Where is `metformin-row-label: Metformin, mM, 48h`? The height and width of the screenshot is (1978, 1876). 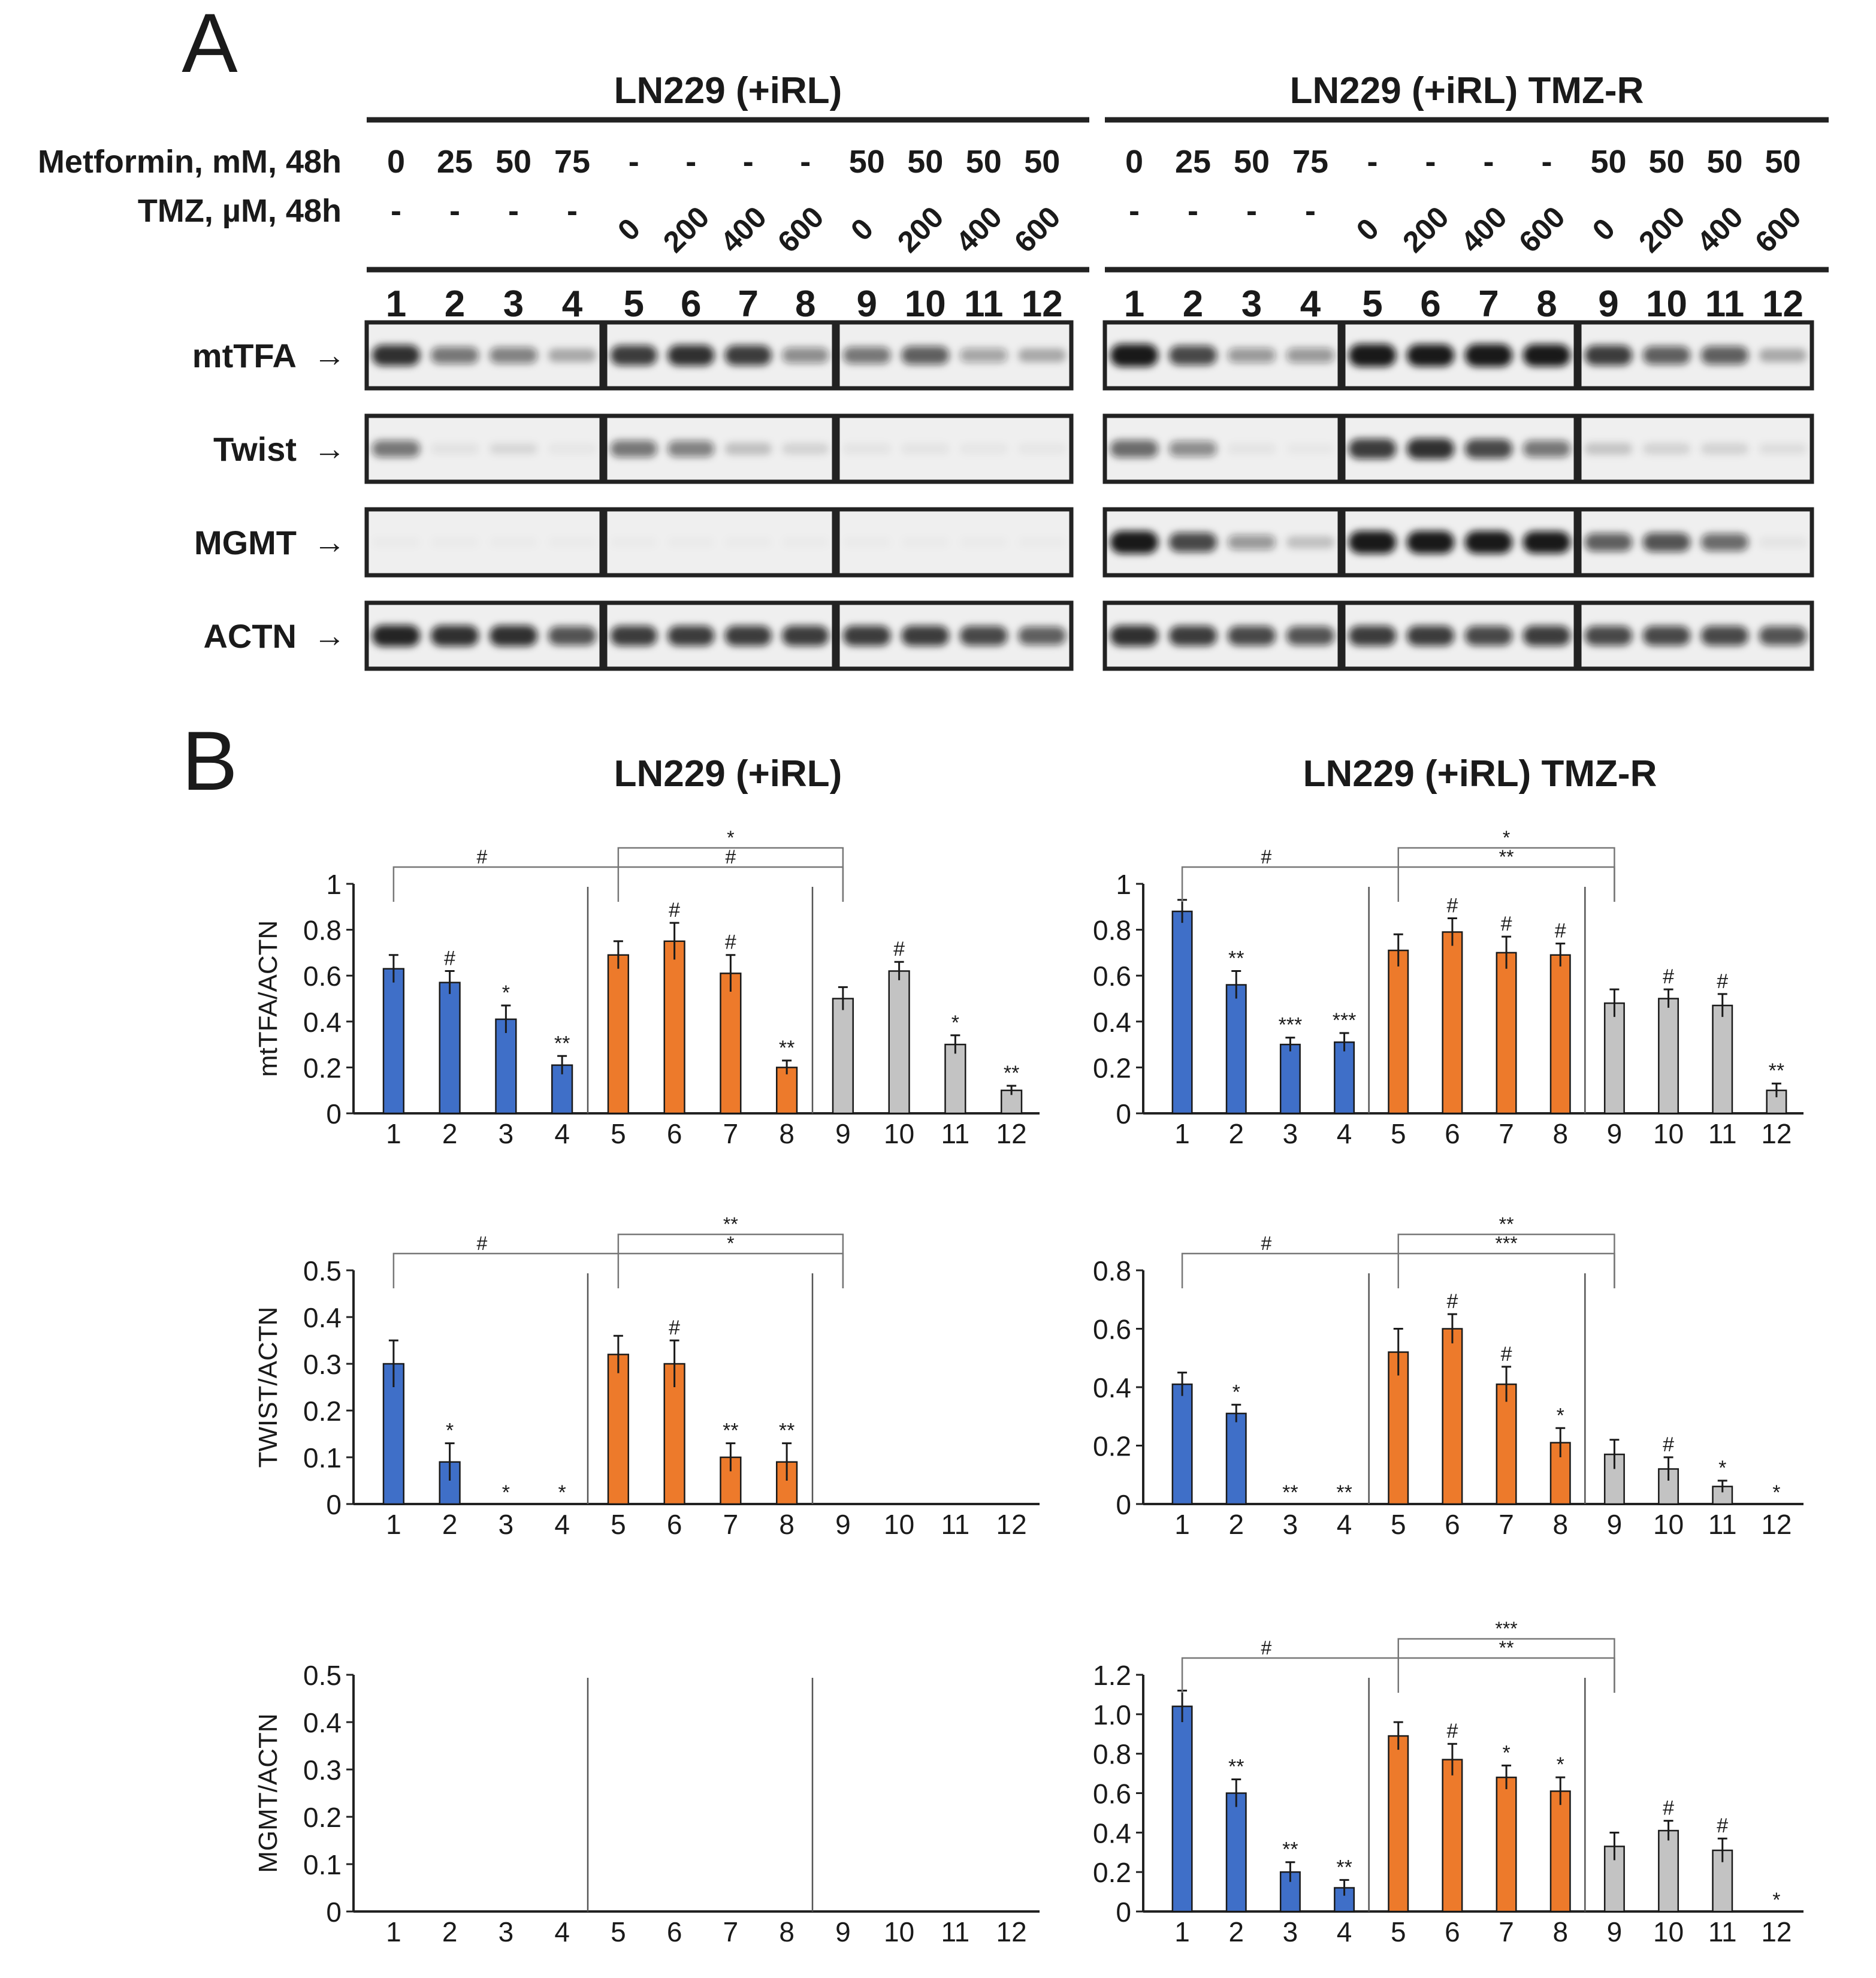 metformin-row-label: Metformin, mM, 48h is located at coordinates (190, 162).